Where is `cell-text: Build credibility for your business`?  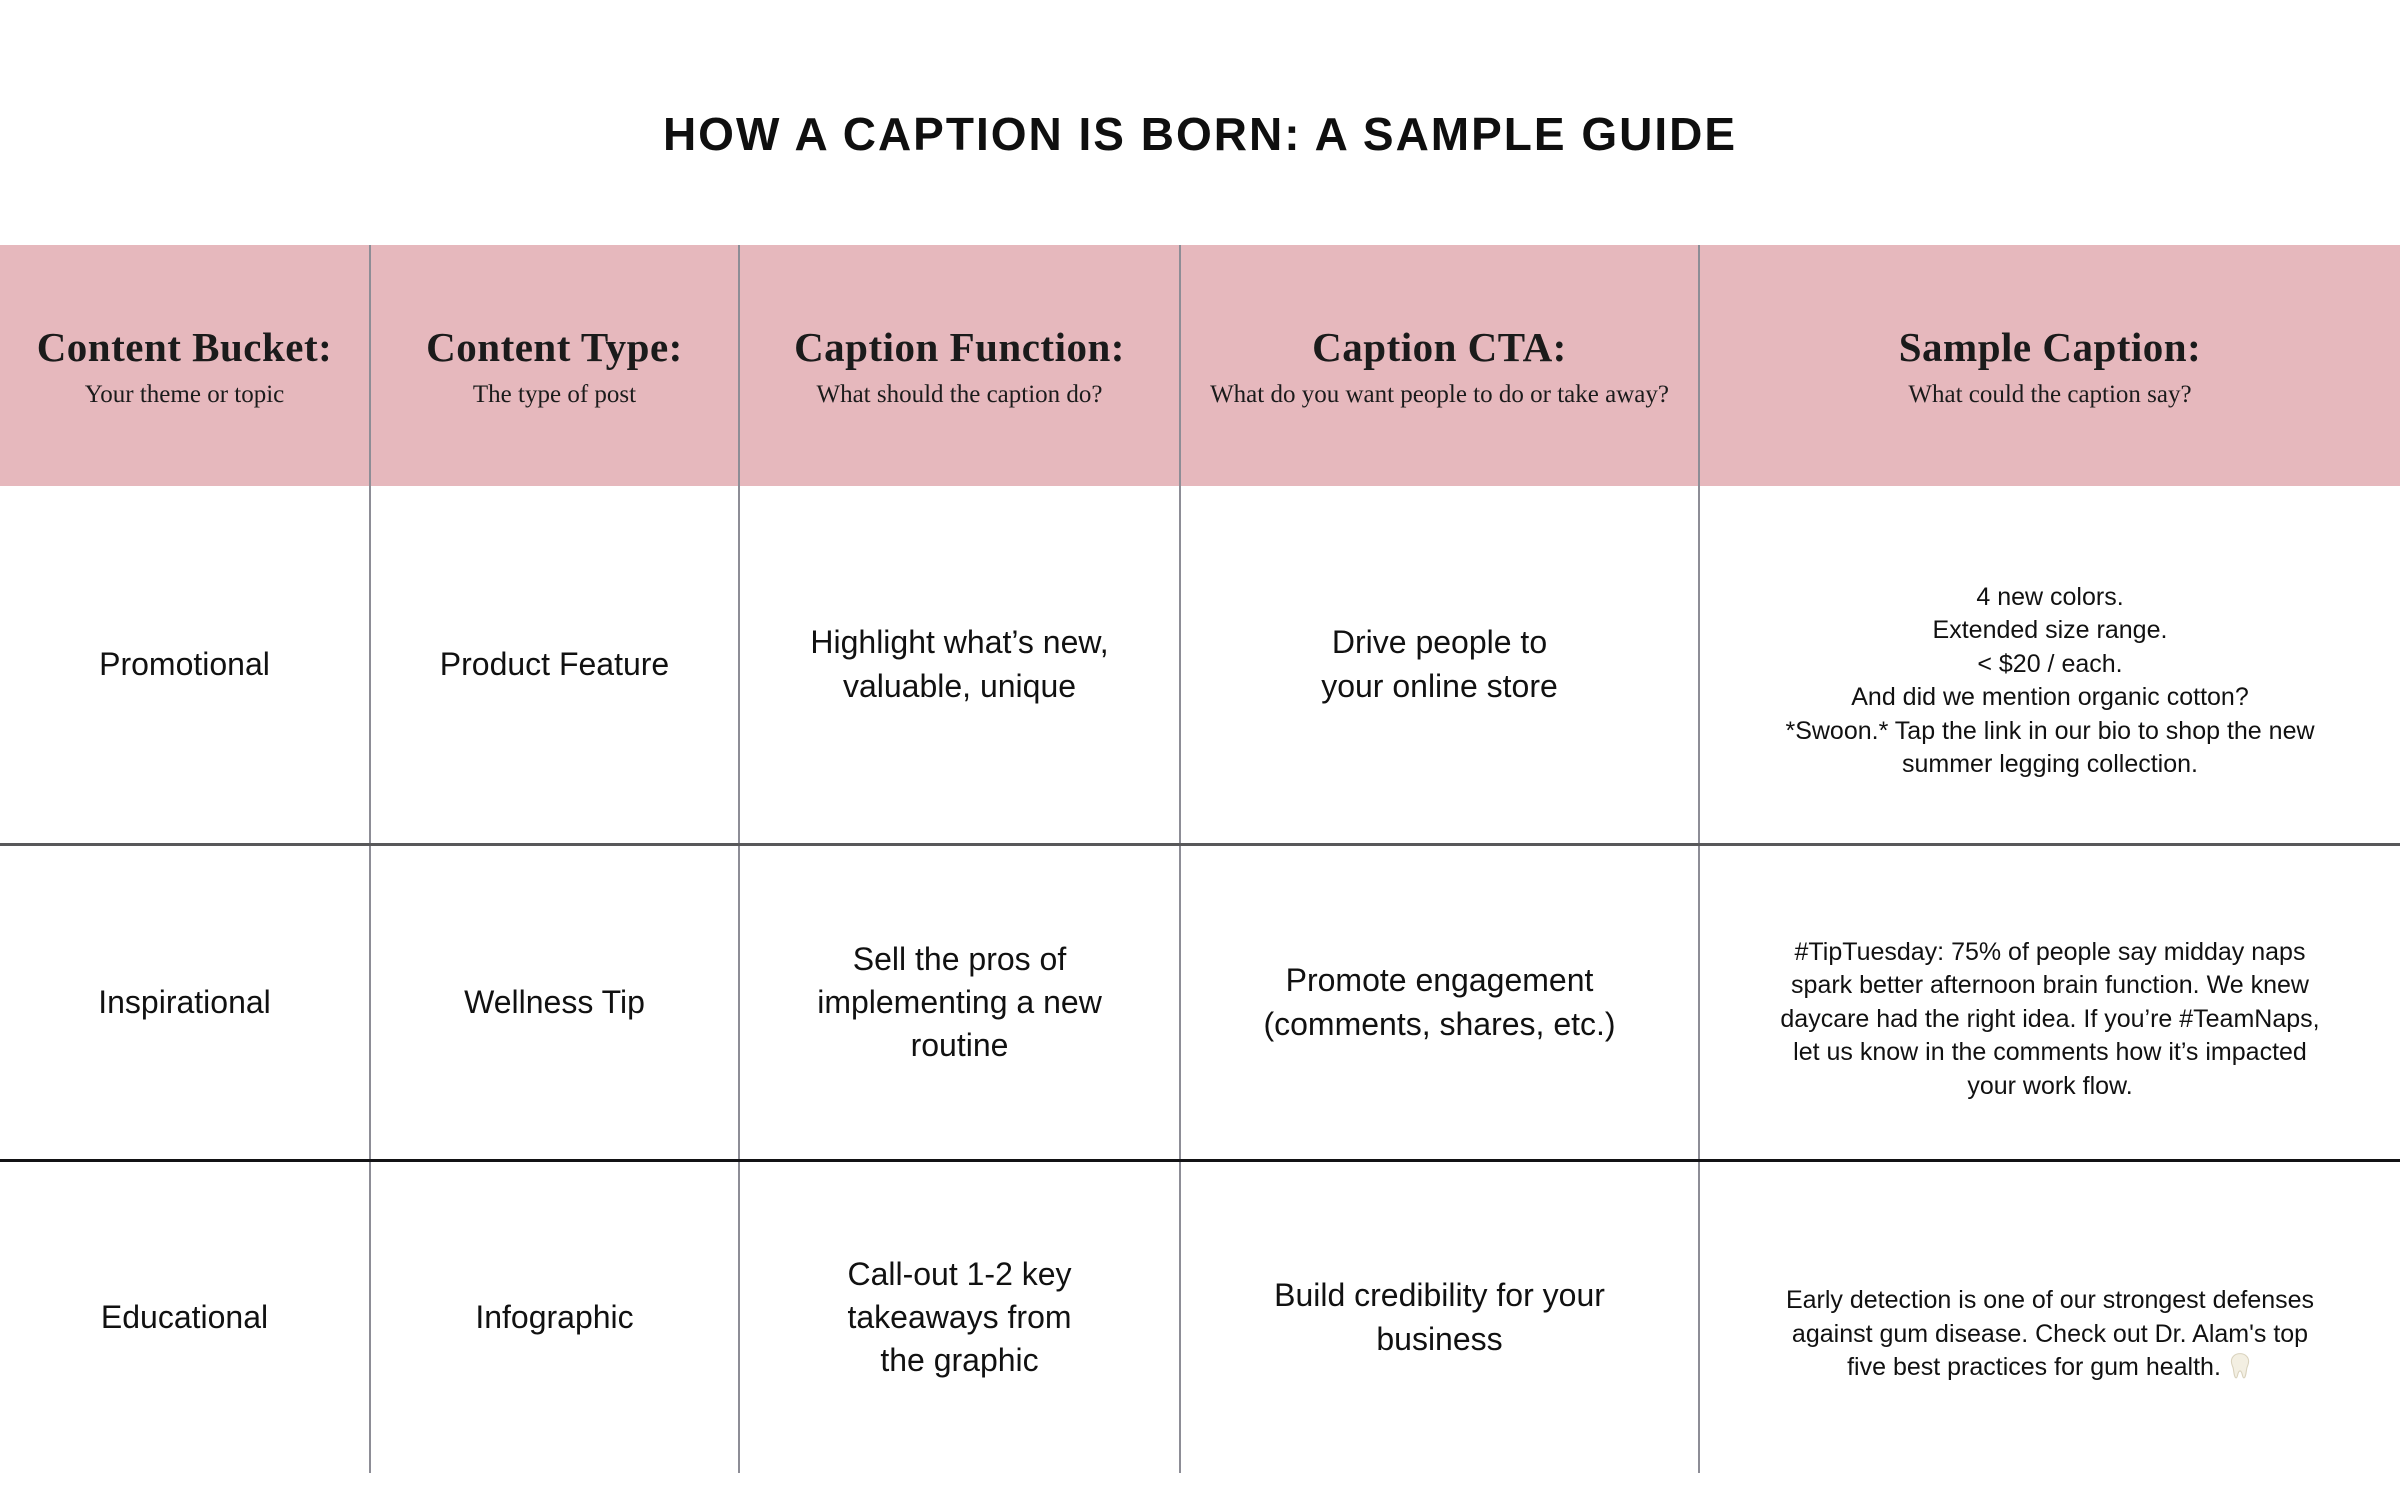 cell-text: Build credibility for your business is located at coordinates (1439, 1317).